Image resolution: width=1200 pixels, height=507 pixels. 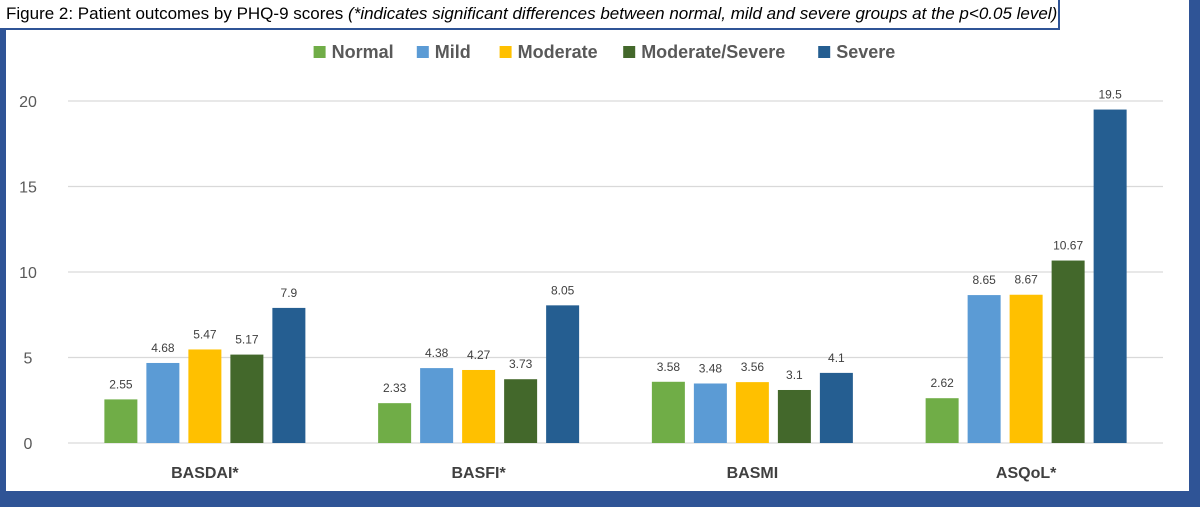 I want to click on data-label: 8.65, so click(x=984, y=280).